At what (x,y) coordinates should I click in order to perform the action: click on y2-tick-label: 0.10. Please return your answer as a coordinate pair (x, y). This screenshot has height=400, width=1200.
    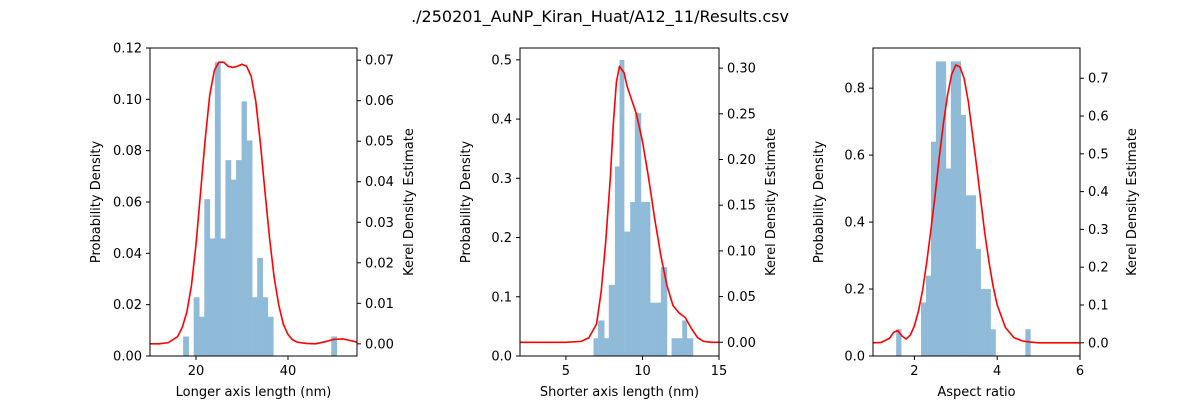
    Looking at the image, I should click on (741, 251).